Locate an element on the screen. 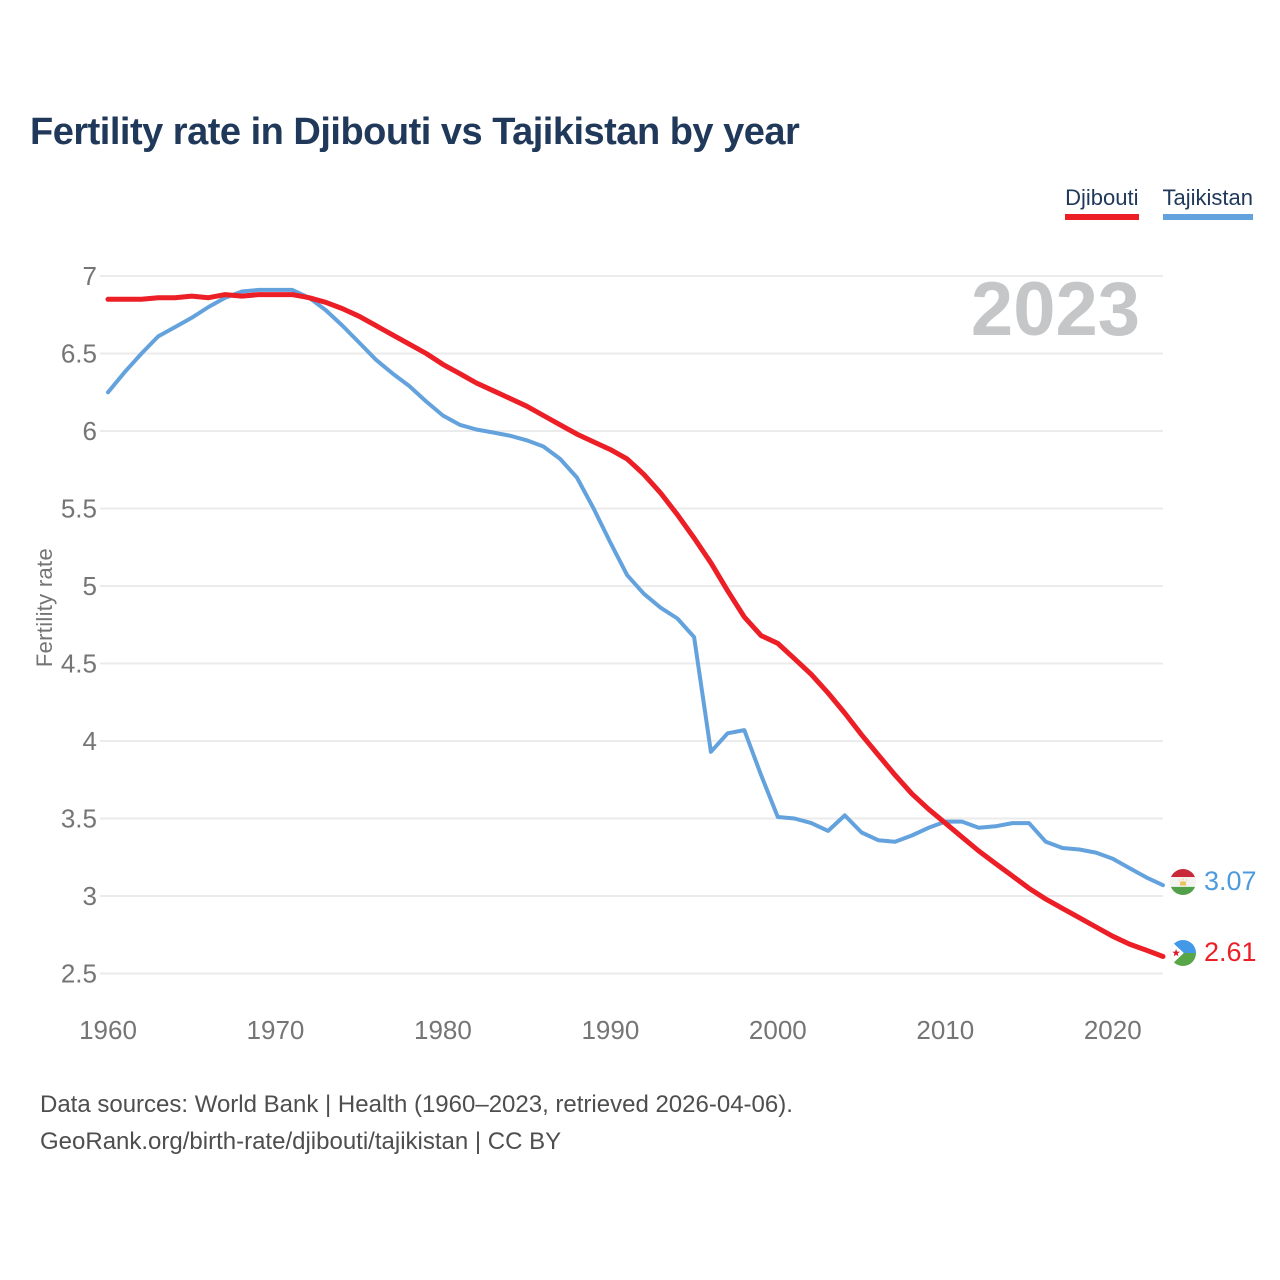 The height and width of the screenshot is (1280, 1280). tajikistan-flag-icon is located at coordinates (1183, 881).